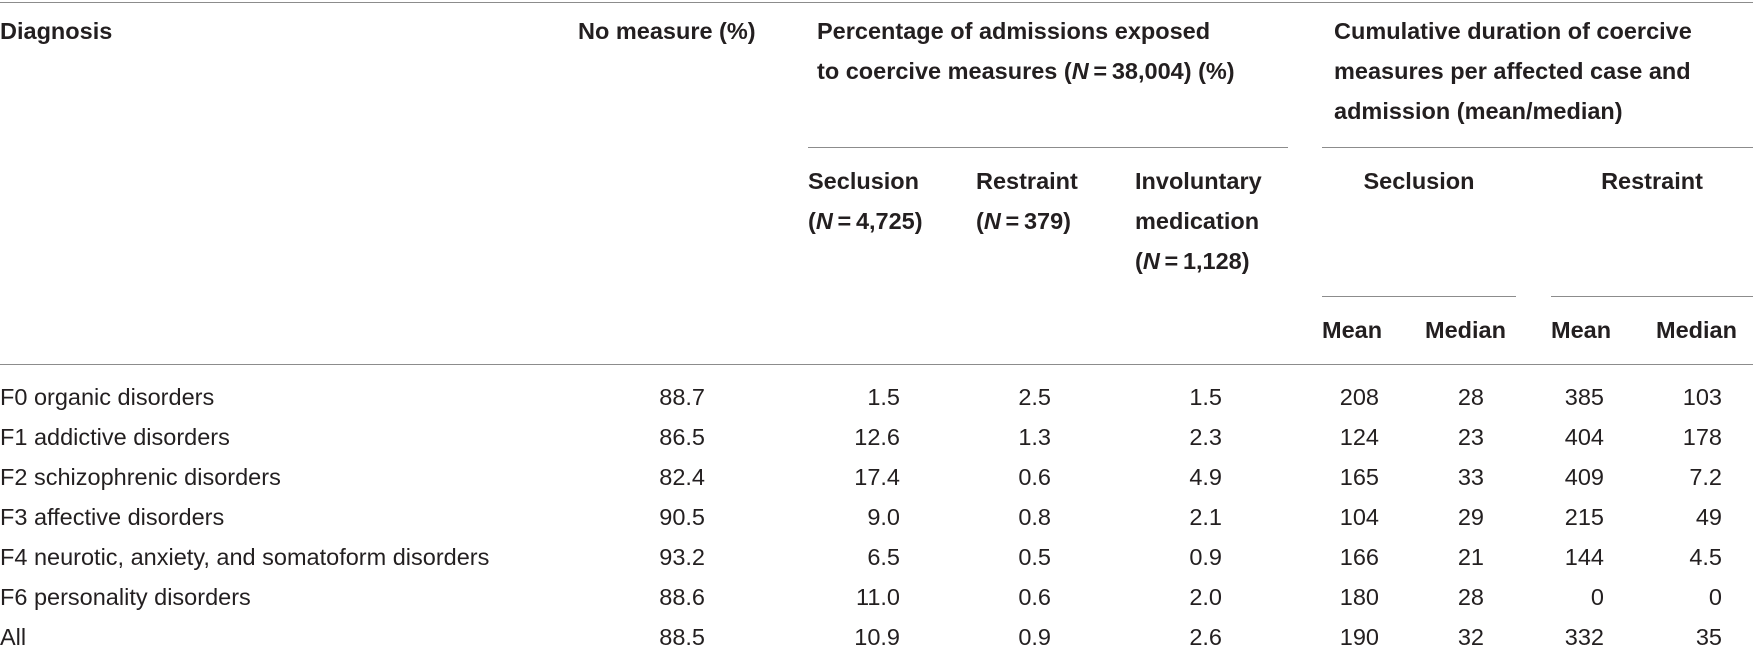 Image resolution: width=1753 pixels, height=657 pixels. I want to click on row-diagnosis: F0 organic disorders, so click(107, 397).